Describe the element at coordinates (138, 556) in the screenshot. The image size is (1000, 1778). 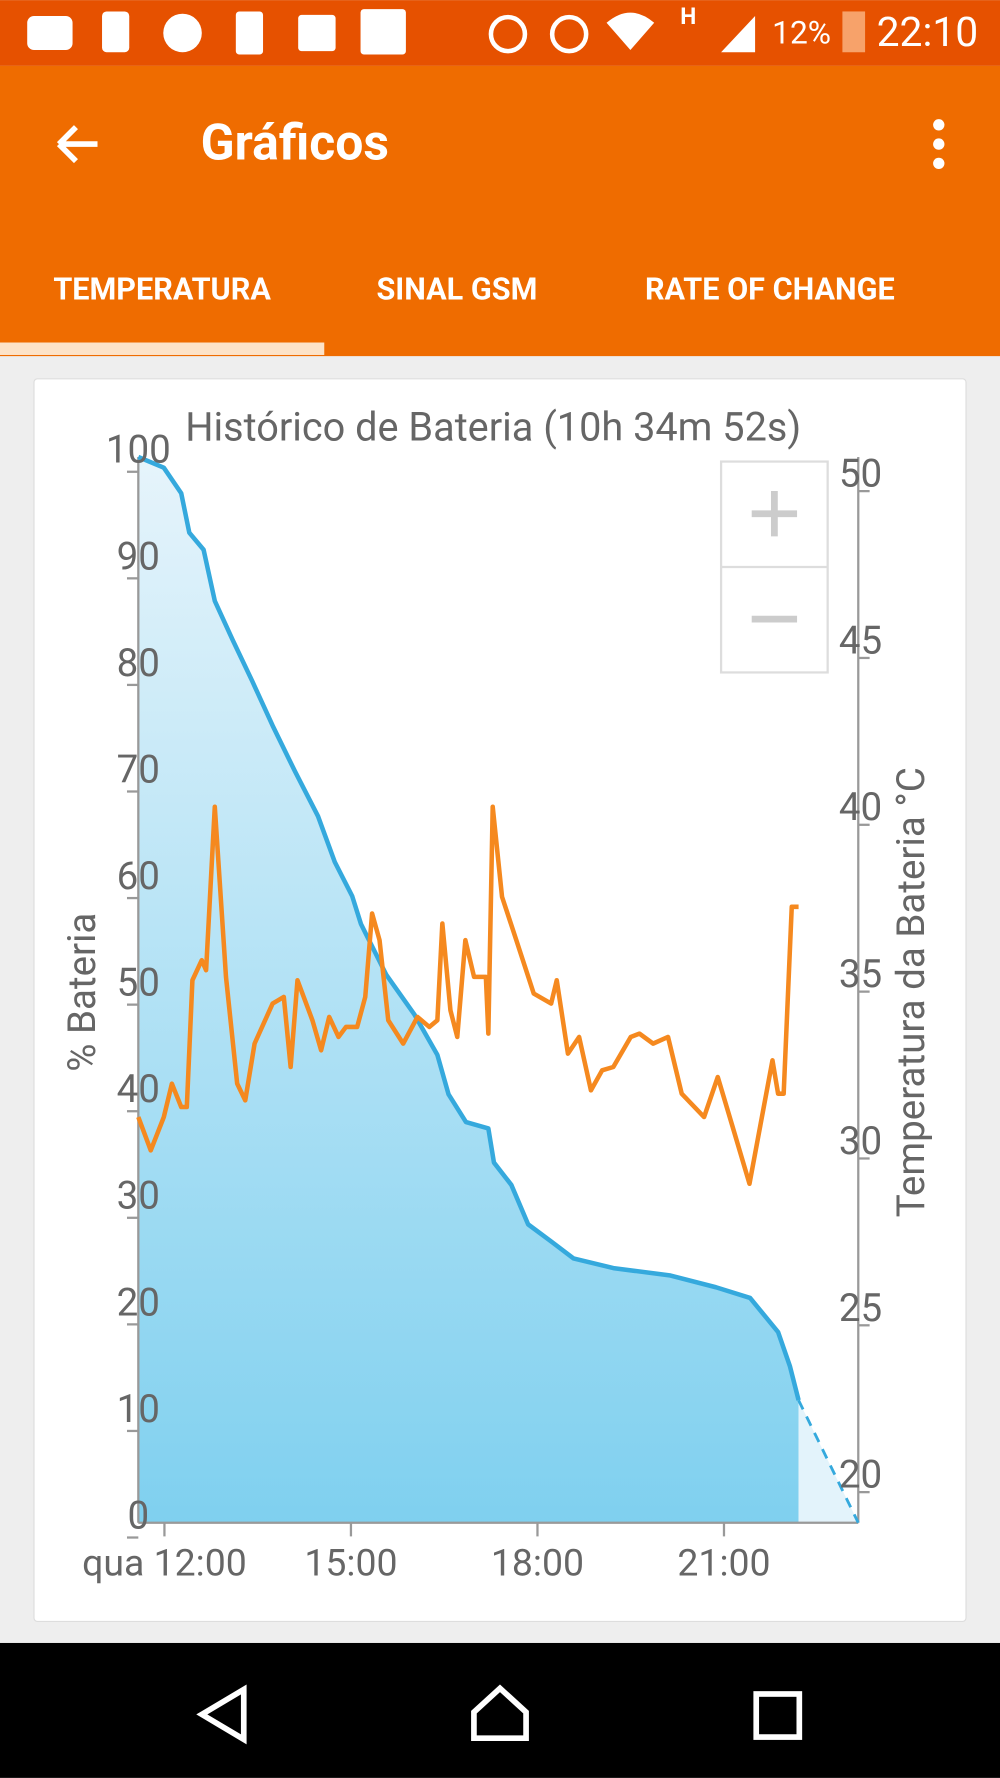
I see `y-tick-label: 90` at that location.